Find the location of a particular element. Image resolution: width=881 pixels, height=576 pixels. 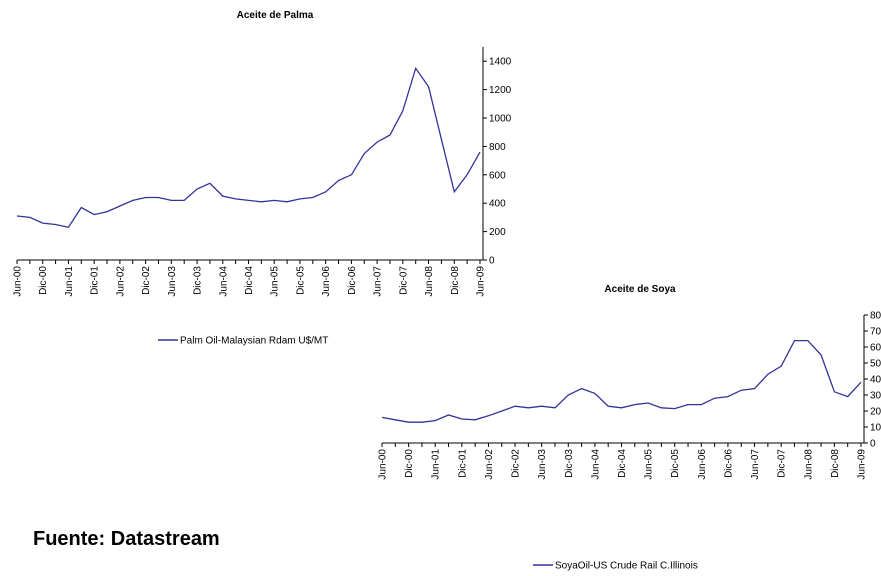

y-tick-label: 300 is located at coordinates (875, 396).